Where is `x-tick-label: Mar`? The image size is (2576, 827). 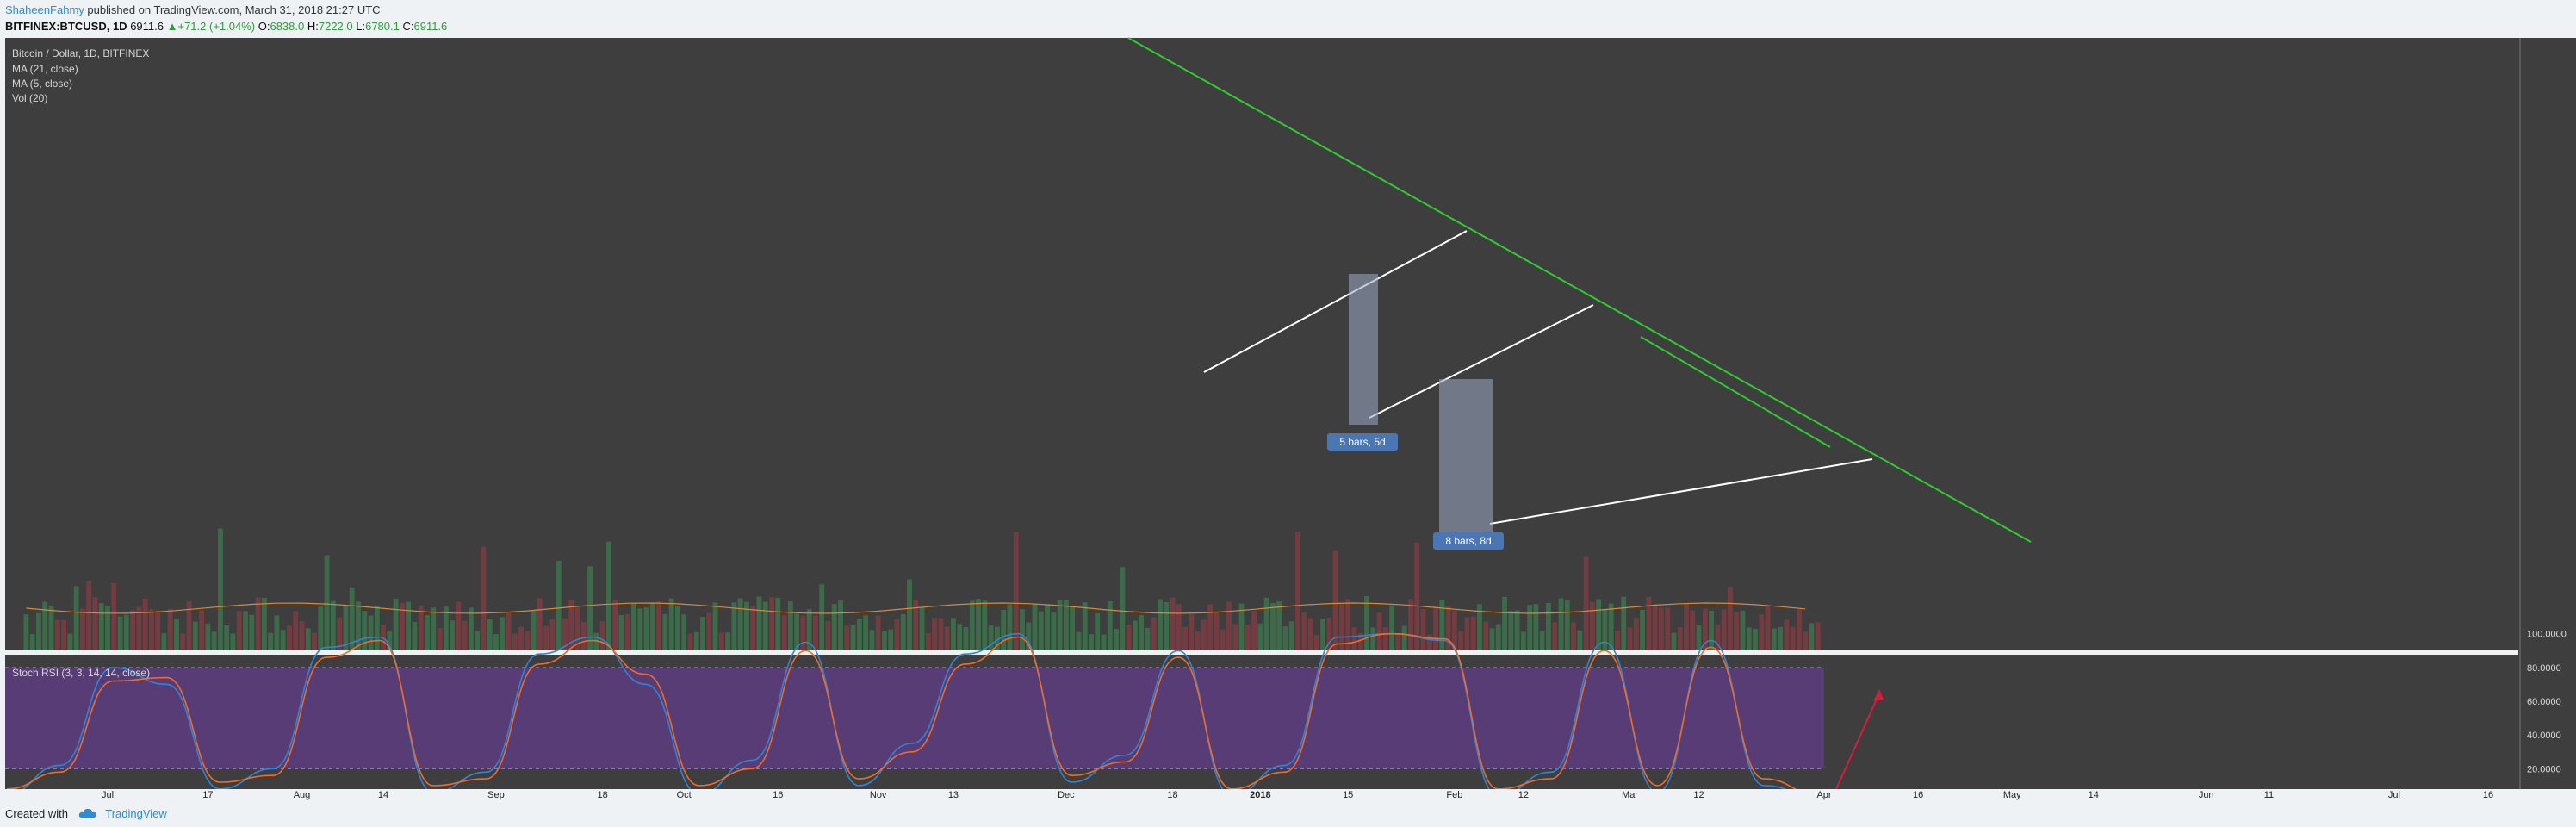
x-tick-label: Mar is located at coordinates (1630, 795).